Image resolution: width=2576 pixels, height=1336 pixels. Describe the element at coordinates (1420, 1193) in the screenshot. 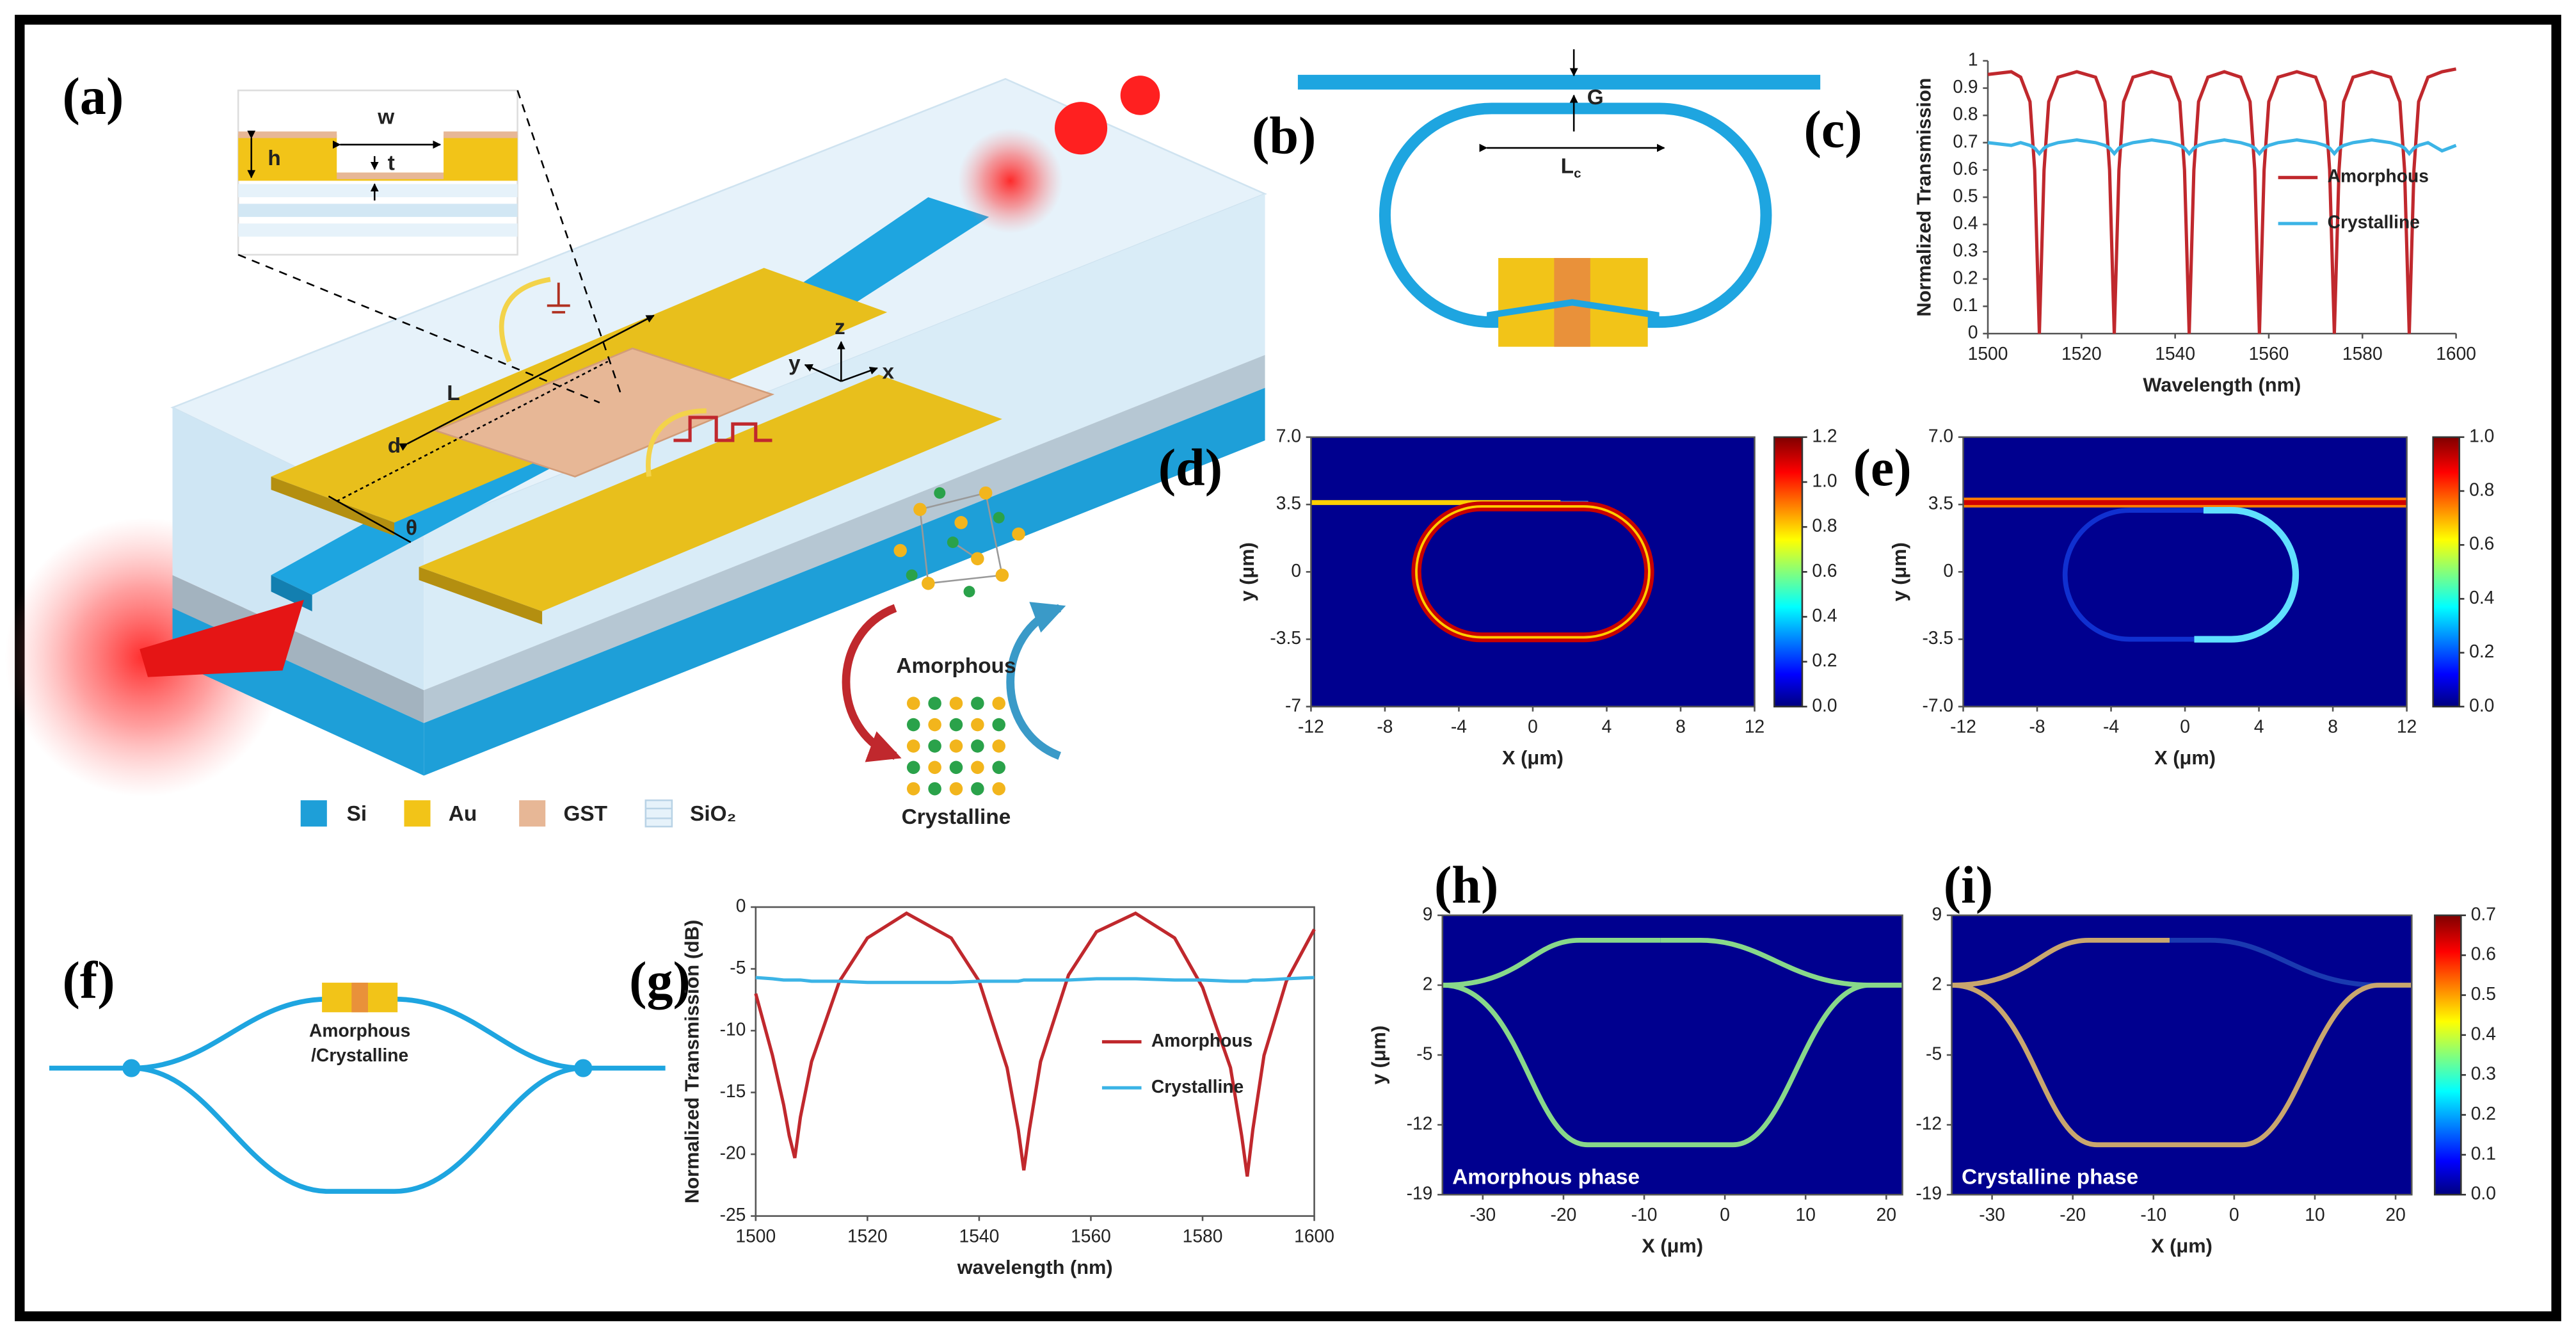

I see `y-tick-label: -19` at that location.